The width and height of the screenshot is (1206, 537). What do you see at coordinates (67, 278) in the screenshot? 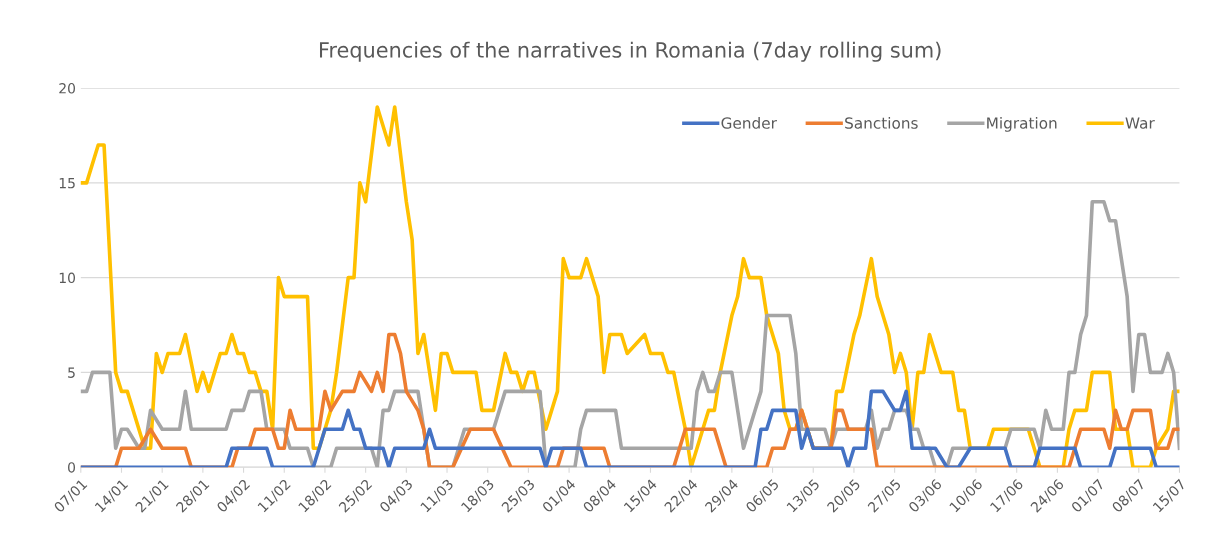
I see `y-tick-label: 10` at bounding box center [67, 278].